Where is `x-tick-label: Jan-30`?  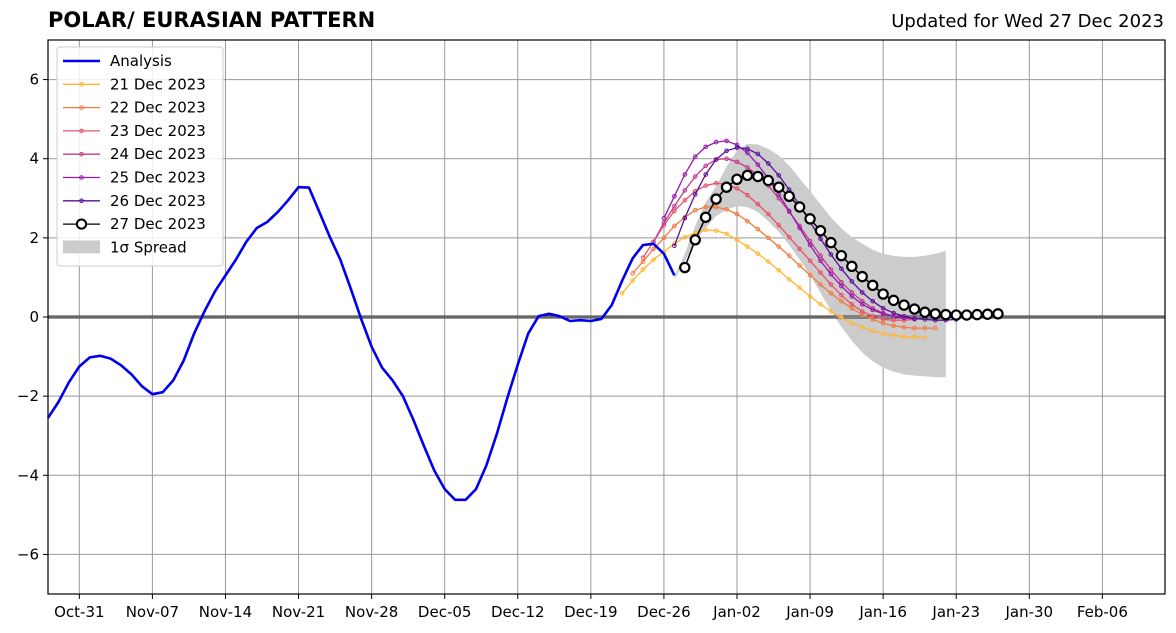 x-tick-label: Jan-30 is located at coordinates (1028, 612).